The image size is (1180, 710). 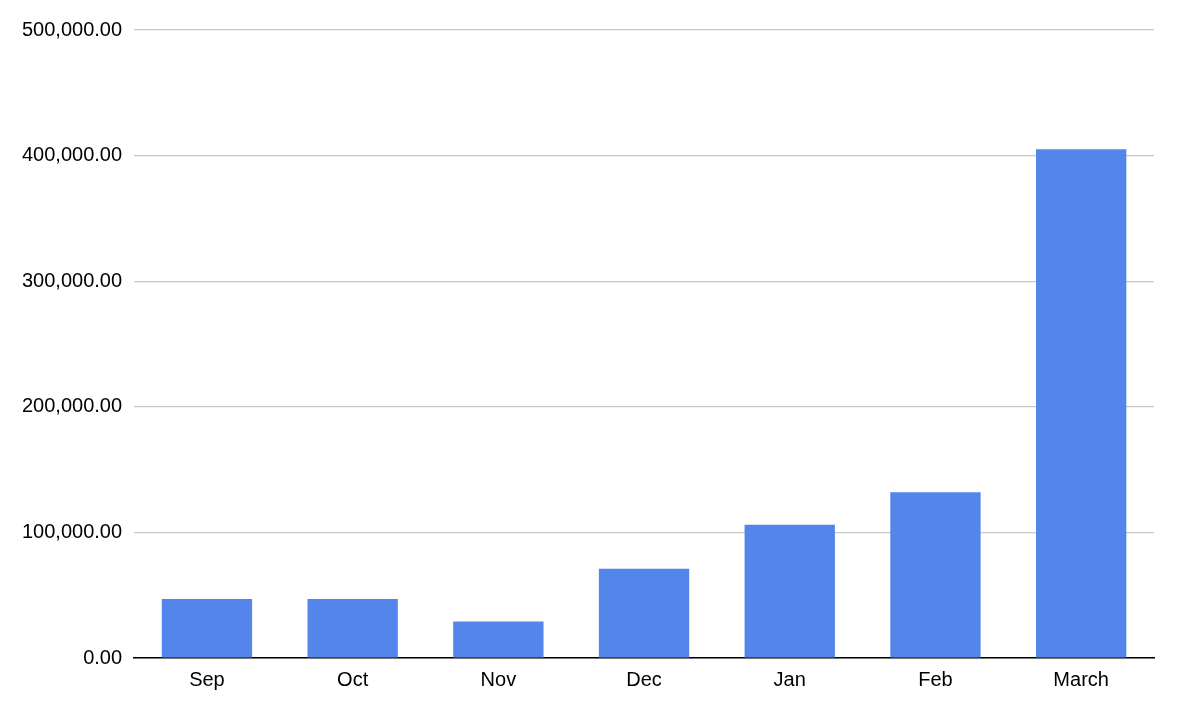 What do you see at coordinates (72, 530) in the screenshot?
I see `y-tick-label: 100,000.00` at bounding box center [72, 530].